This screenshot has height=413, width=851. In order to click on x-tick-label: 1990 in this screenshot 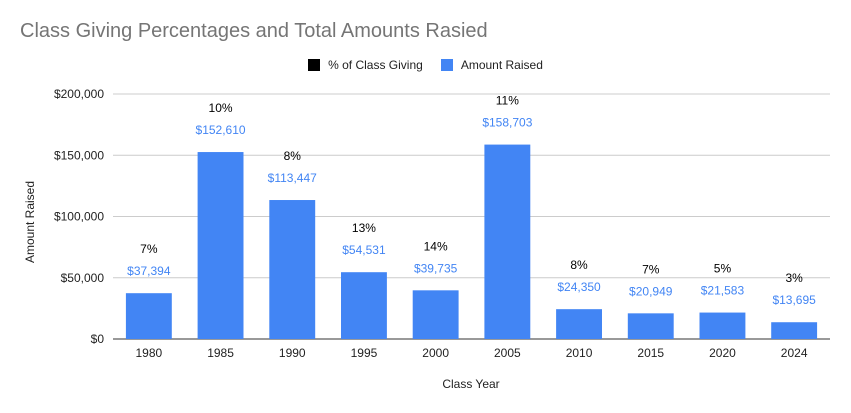, I will do `click(292, 353)`.